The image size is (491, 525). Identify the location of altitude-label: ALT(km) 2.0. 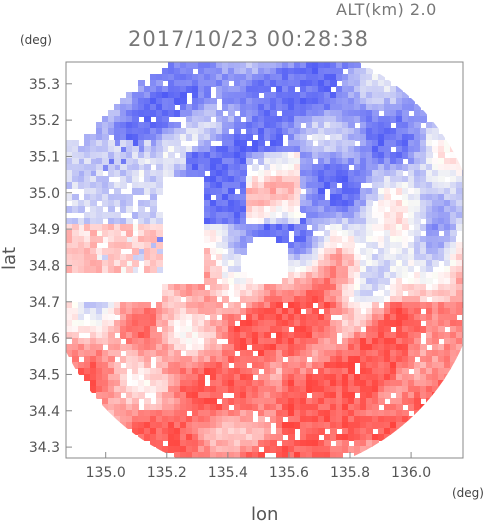
(386, 9).